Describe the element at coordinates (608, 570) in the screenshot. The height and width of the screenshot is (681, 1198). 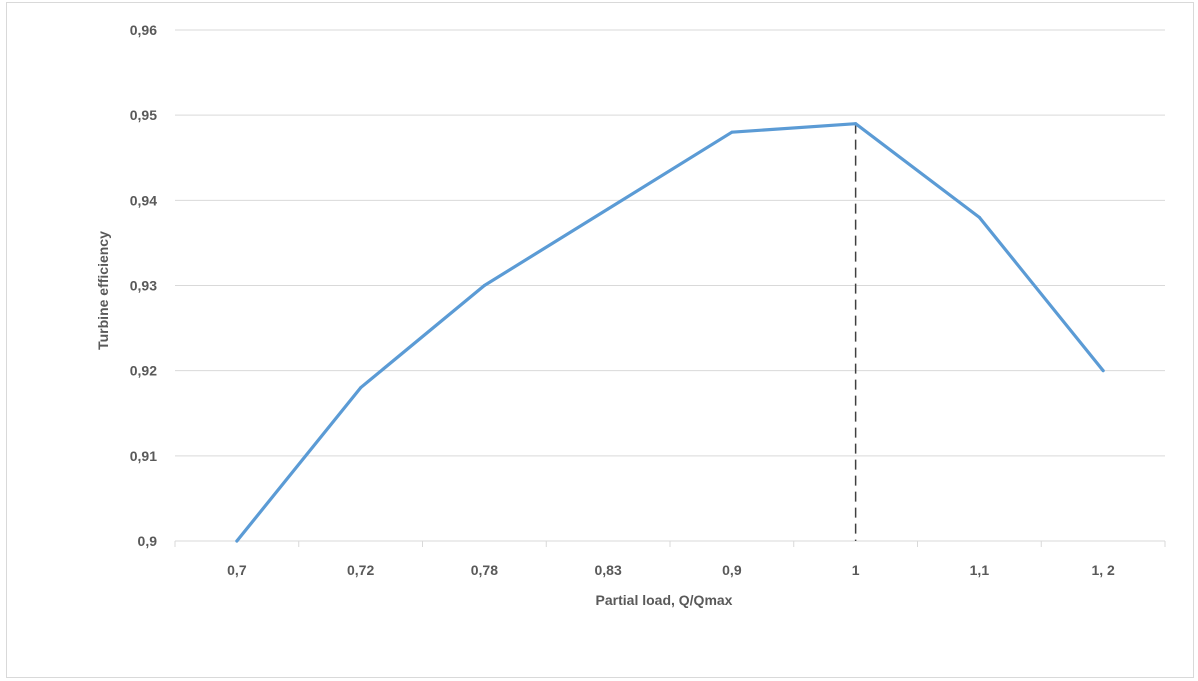
I see `x-tick-label: 0,83` at that location.